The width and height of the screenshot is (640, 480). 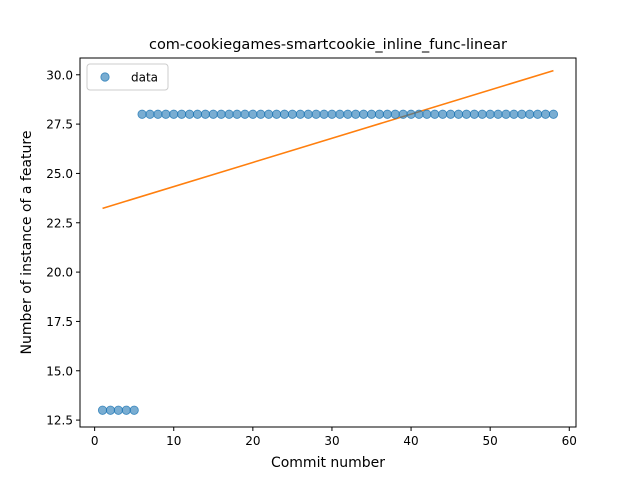 I want to click on x-tick-label: 60, so click(x=569, y=441).